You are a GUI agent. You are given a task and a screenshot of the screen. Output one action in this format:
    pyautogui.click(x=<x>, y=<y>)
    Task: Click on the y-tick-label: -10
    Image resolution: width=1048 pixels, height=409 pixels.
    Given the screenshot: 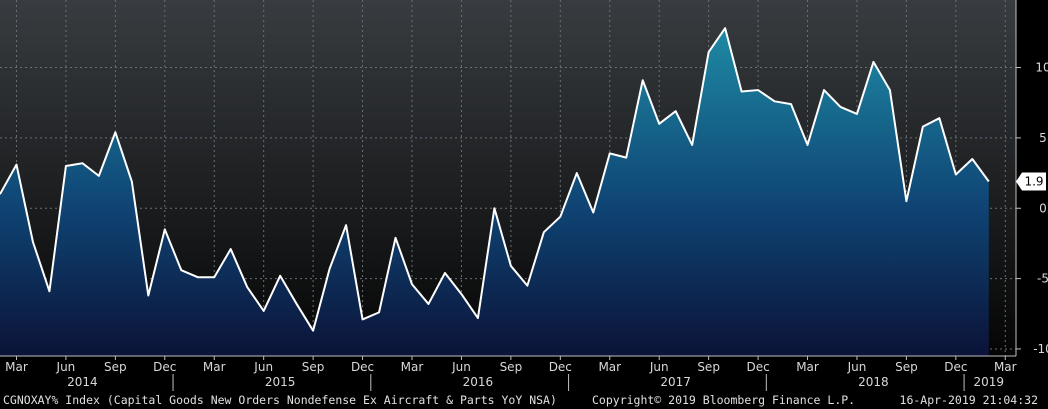 What is the action you would take?
    pyautogui.click(x=1040, y=349)
    